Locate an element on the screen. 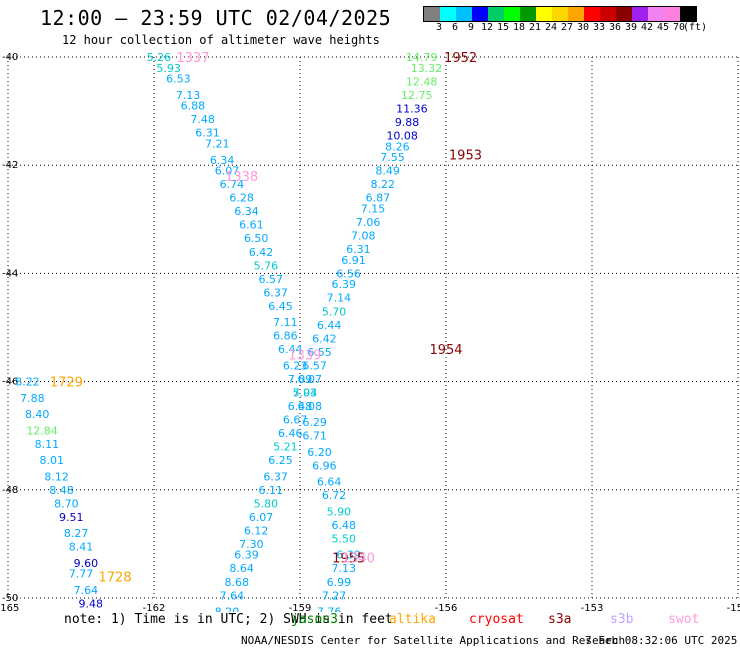 The width and height of the screenshot is (740, 650). y-tick-label: -48 is located at coordinates (10, 490).